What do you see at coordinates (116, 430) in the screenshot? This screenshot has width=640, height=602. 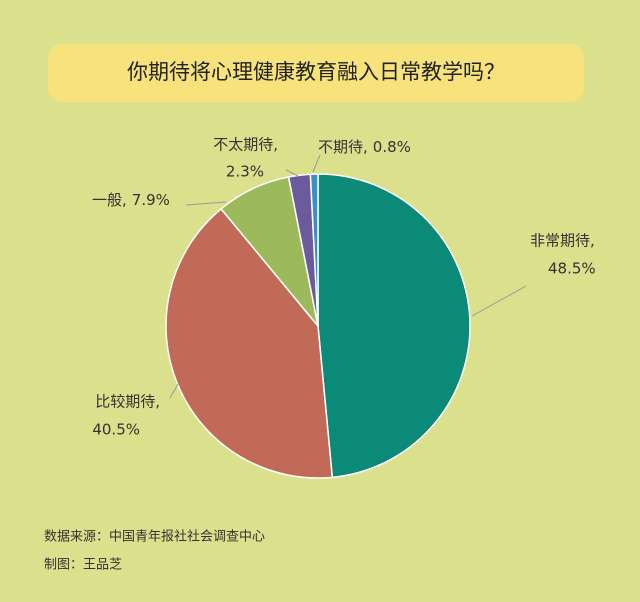 I see `value-label: 40.5%` at bounding box center [116, 430].